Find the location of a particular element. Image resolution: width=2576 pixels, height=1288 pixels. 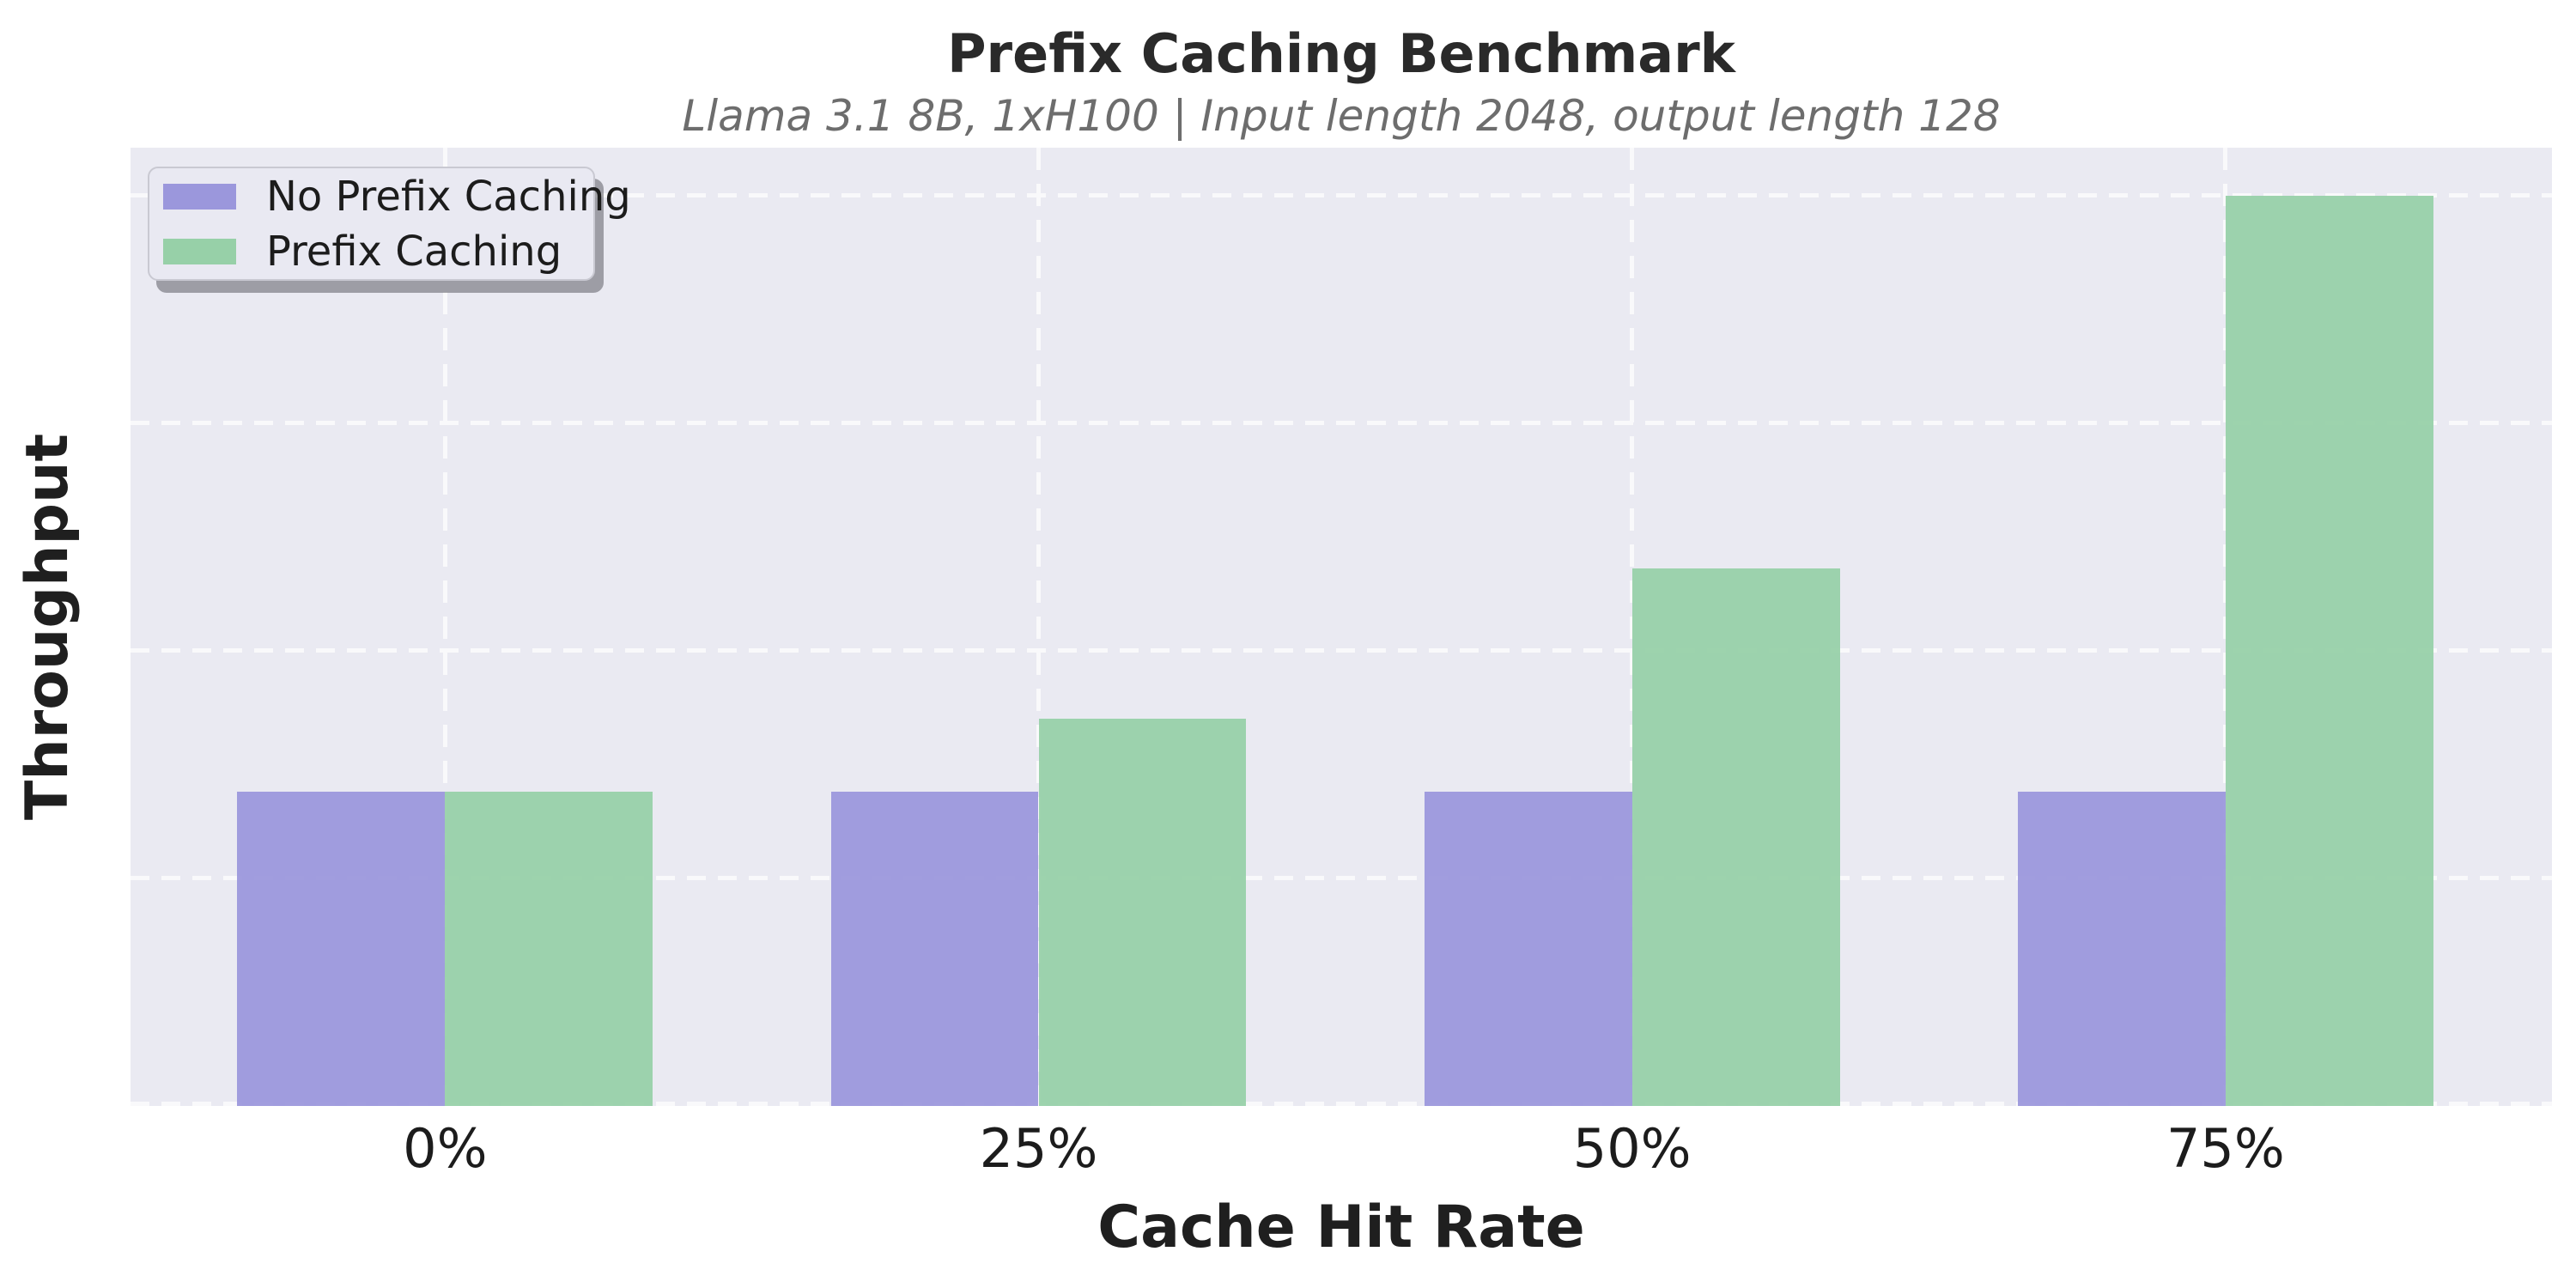

x-tick-label-75%: 75% is located at coordinates (2225, 1148).